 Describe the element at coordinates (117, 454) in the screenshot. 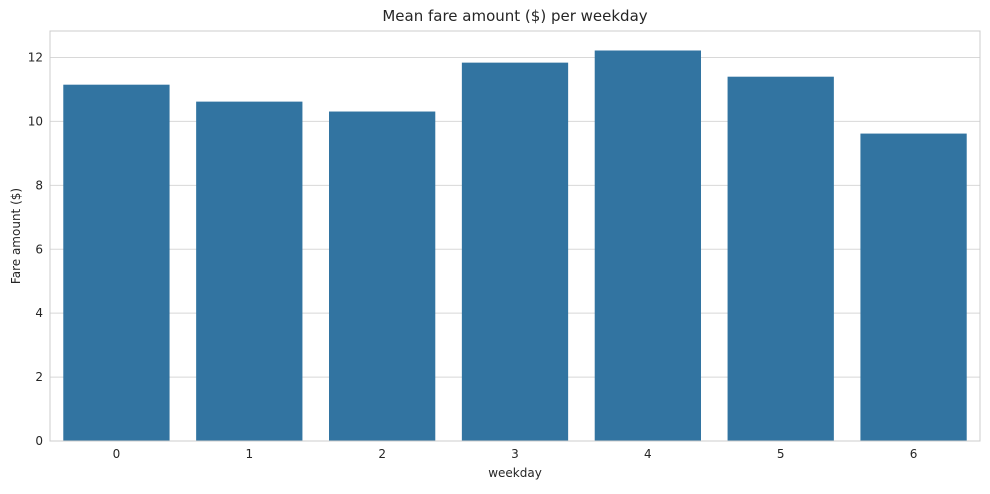

I see `x-tick-label: 0` at that location.